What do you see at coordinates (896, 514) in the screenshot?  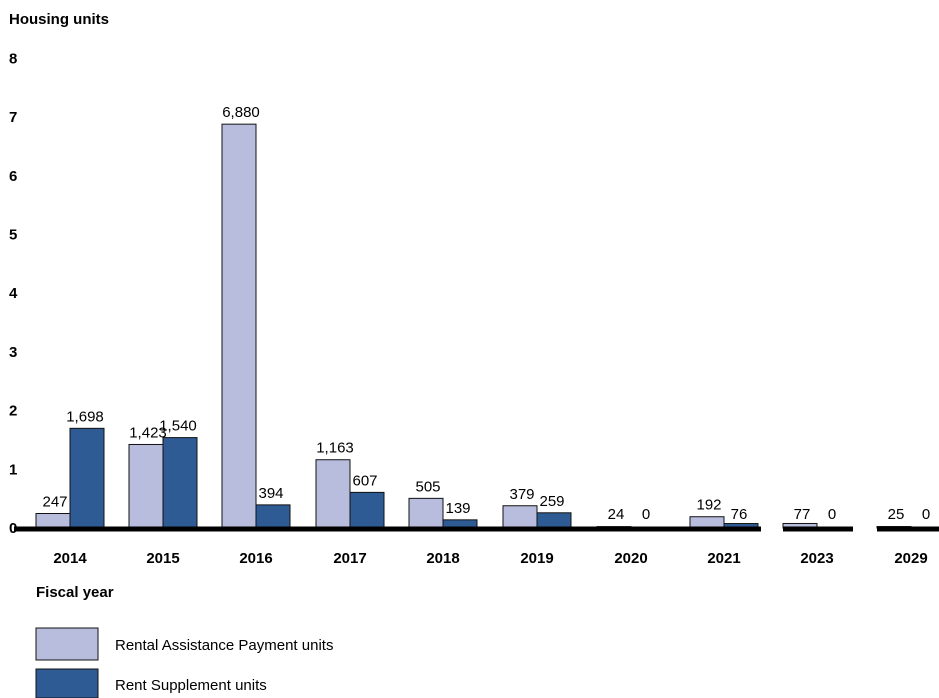 I see `data-label: 25` at bounding box center [896, 514].